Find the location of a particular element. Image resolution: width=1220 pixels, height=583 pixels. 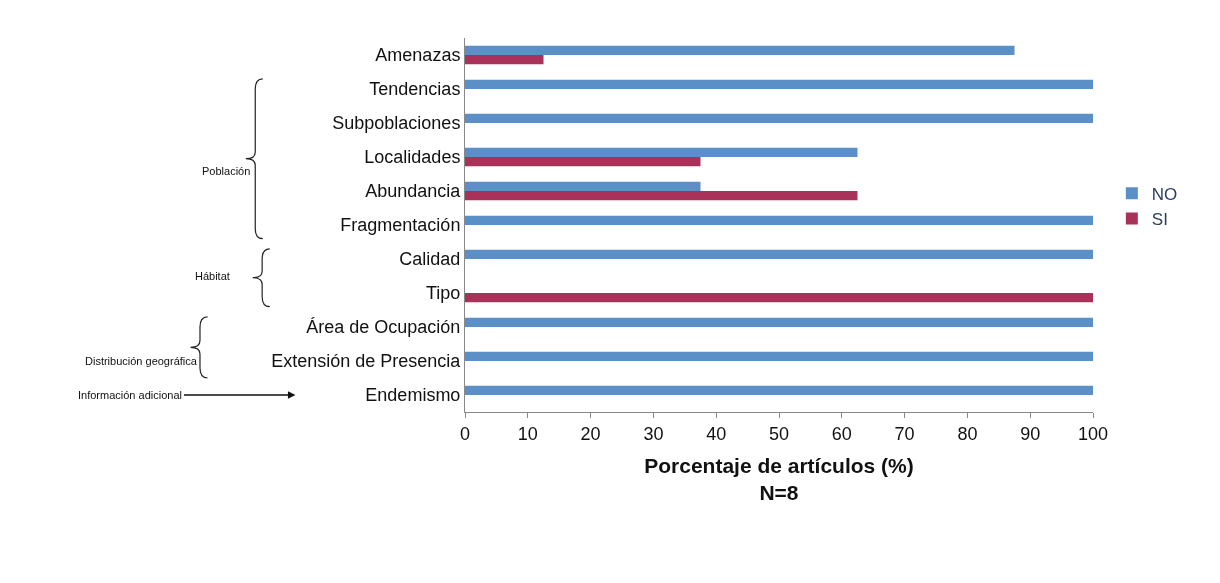

x-tick-label: 40 is located at coordinates (716, 433).